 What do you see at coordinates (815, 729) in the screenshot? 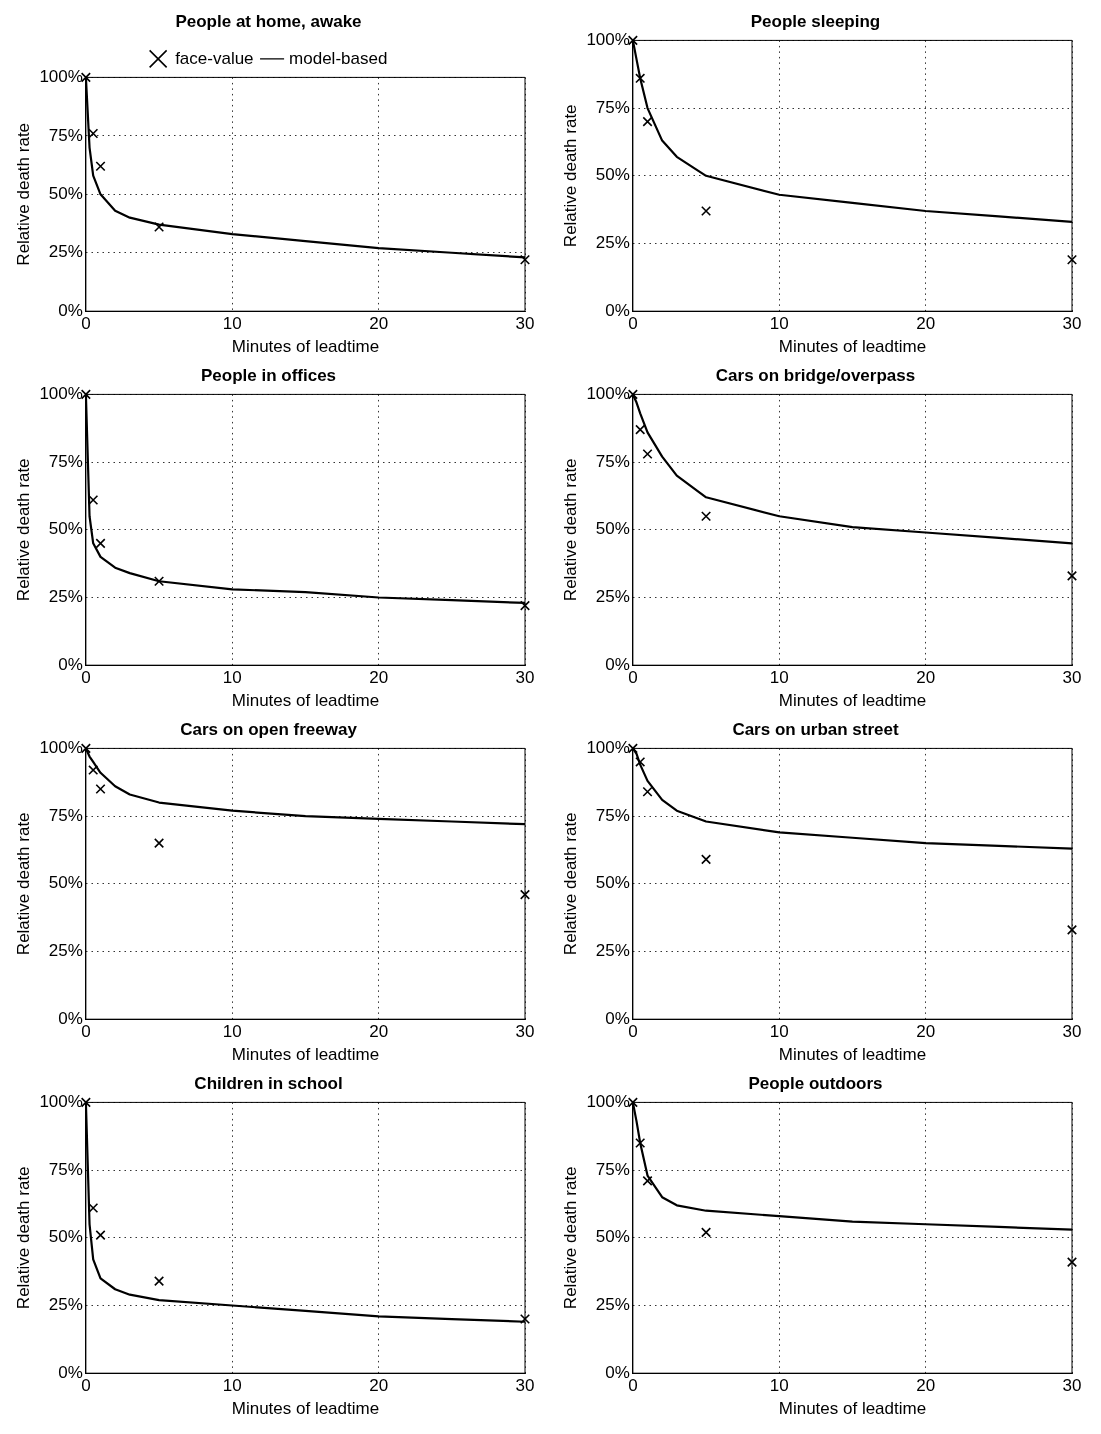
I see `chart-title: Cars on urban street` at bounding box center [815, 729].